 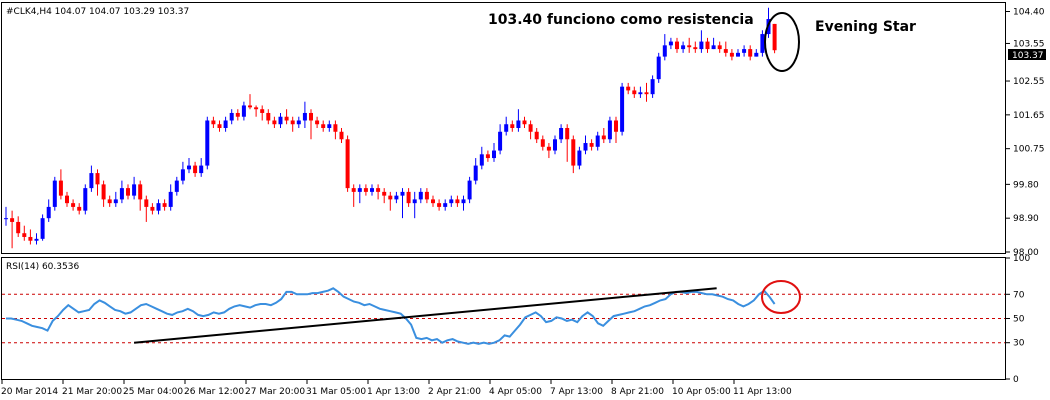 I want to click on x-tick-label: 4 Apr 05:00, so click(x=515, y=392).